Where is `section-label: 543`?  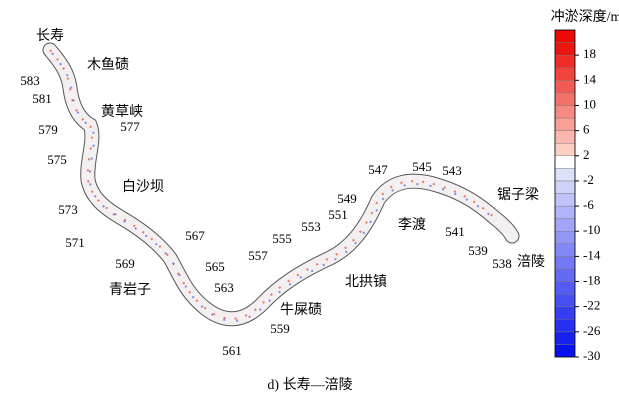 section-label: 543 is located at coordinates (452, 170).